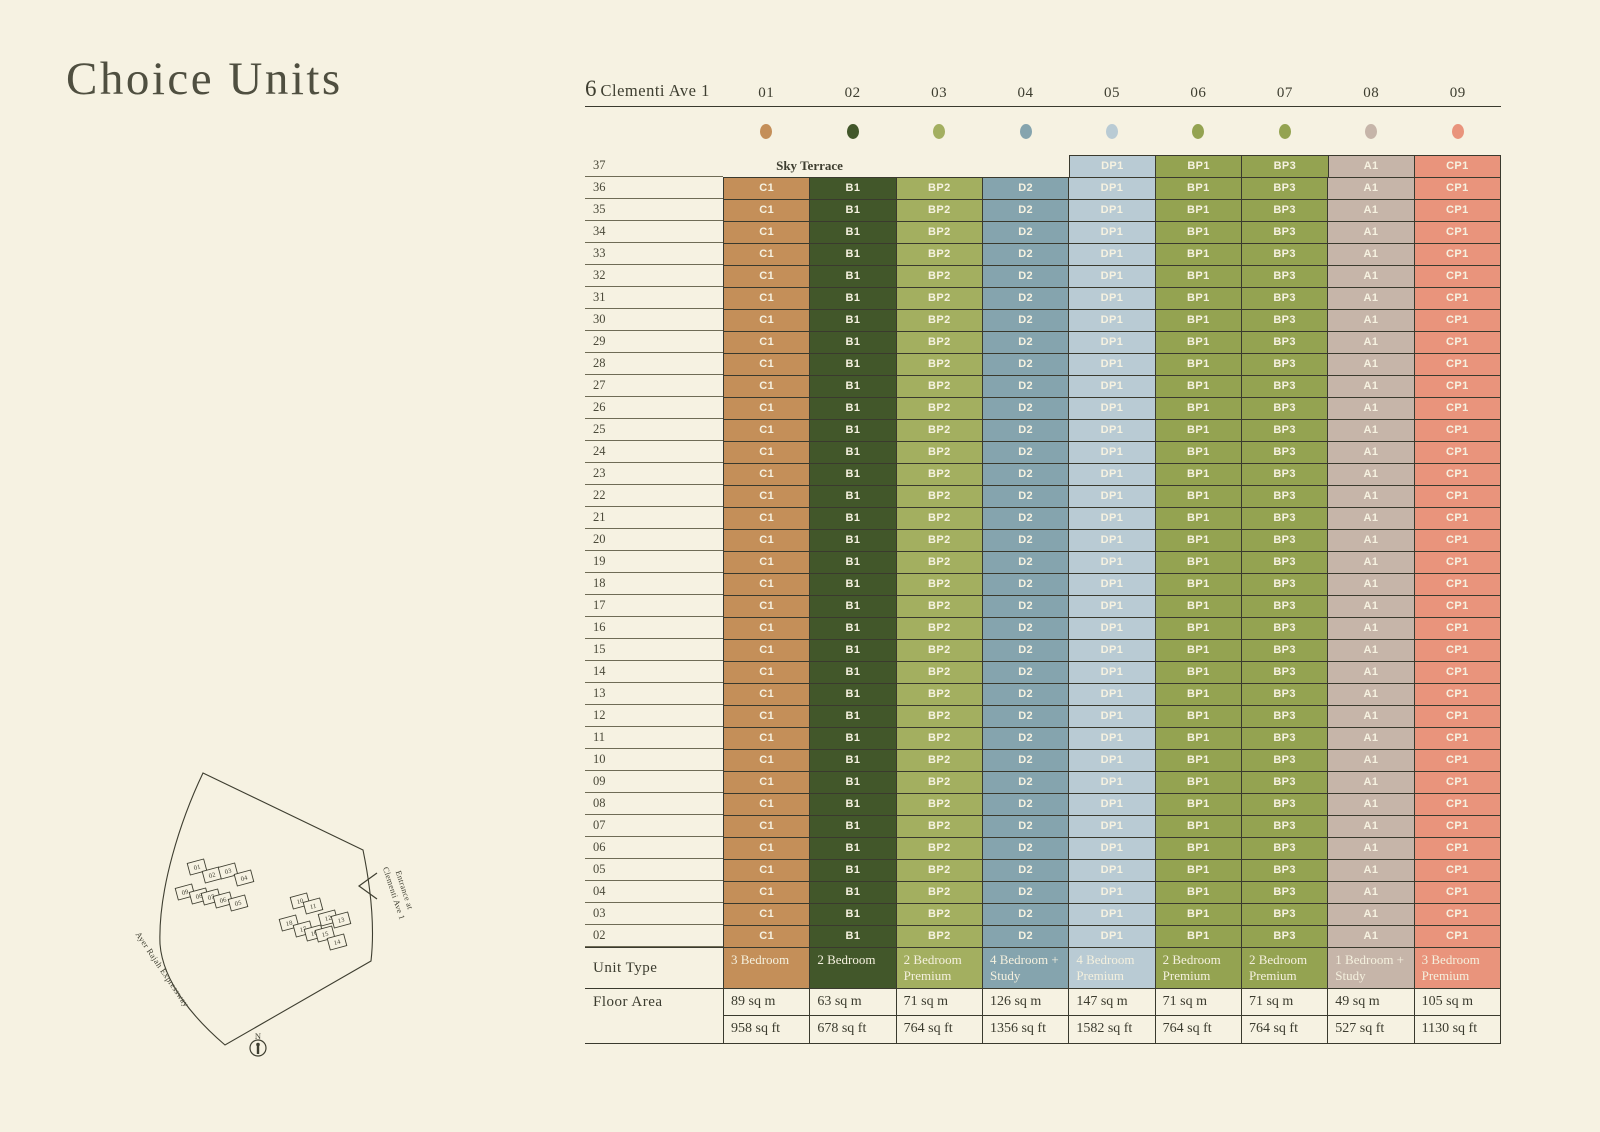  I want to click on site-block-number: 08, so click(199, 896).